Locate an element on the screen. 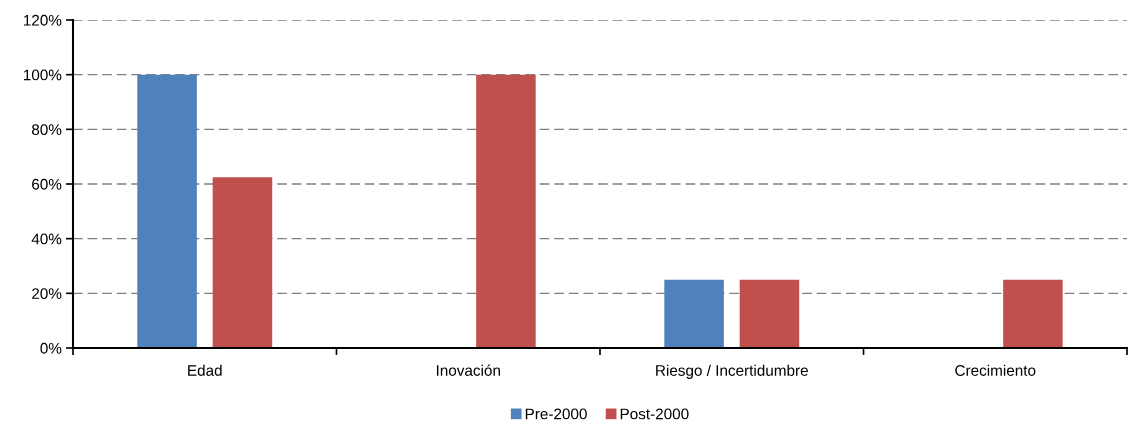  x-tick-label: Crecimiento is located at coordinates (995, 370).